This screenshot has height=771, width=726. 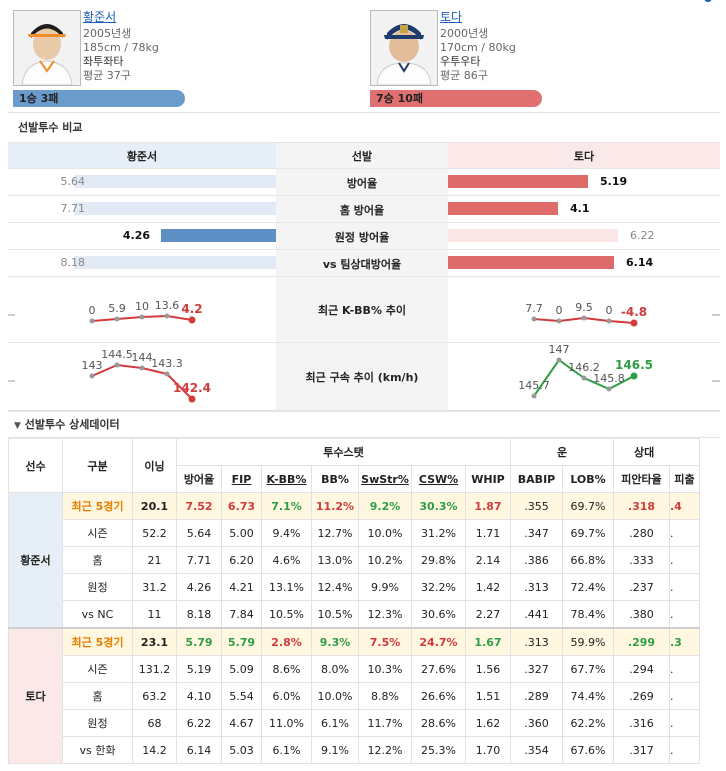 I want to click on trend-point-label: 9.5, so click(x=584, y=307).